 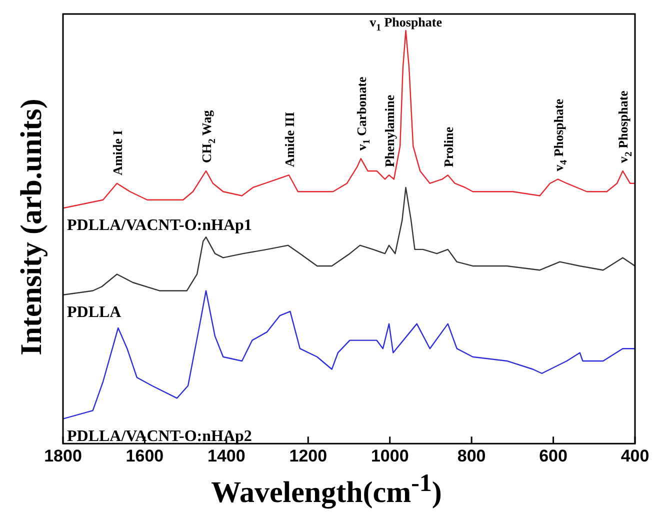 I want to click on x-tick-label: 1200, so click(x=308, y=456).